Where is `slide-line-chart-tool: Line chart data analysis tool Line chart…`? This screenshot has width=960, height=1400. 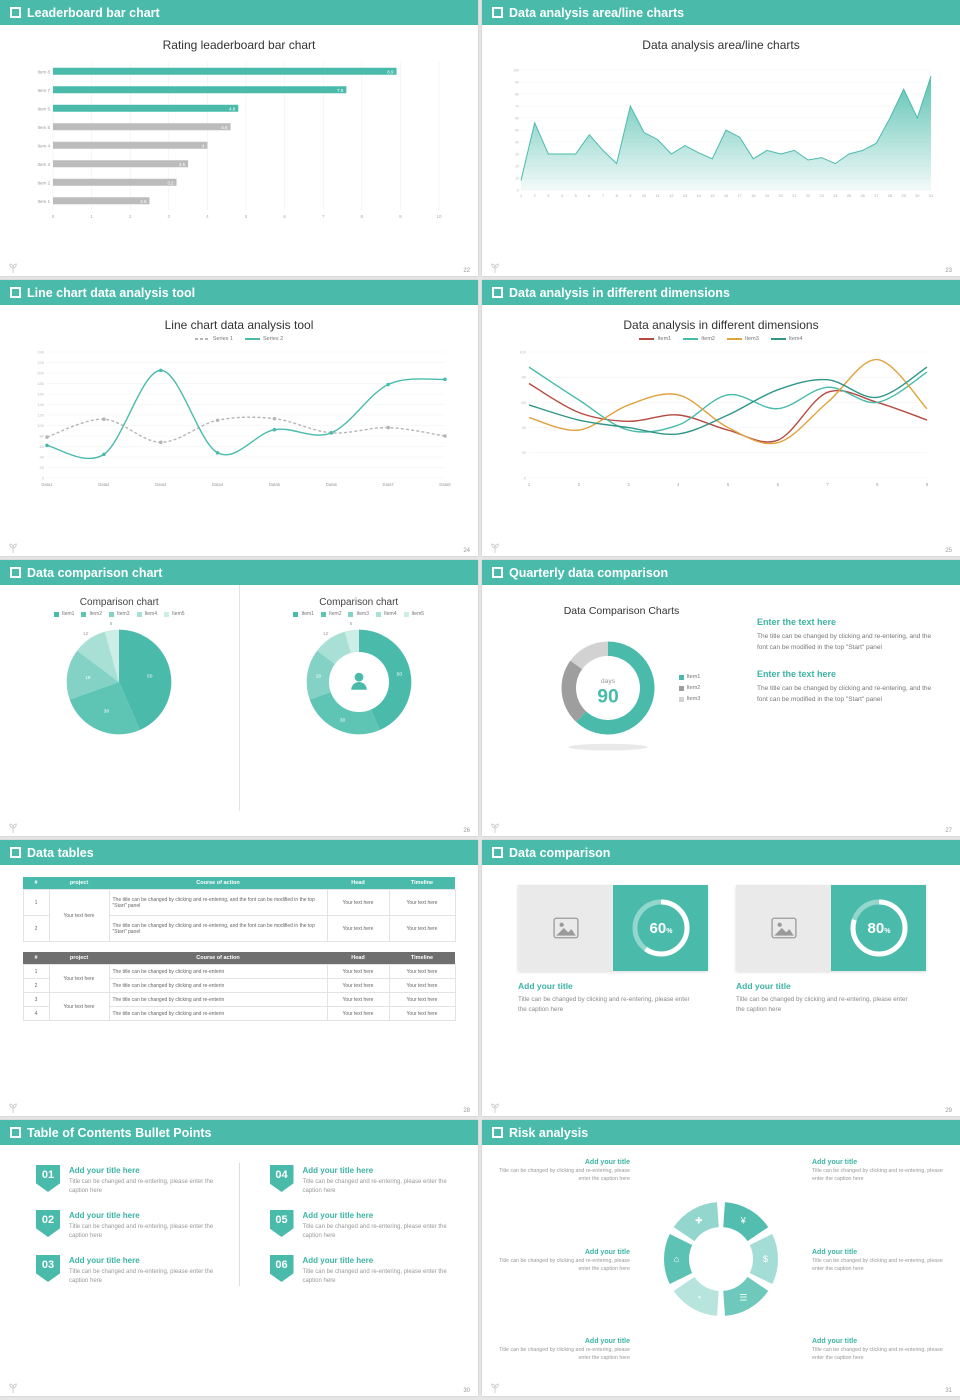 slide-line-chart-tool: Line chart data analysis tool Line chart… is located at coordinates (239, 418).